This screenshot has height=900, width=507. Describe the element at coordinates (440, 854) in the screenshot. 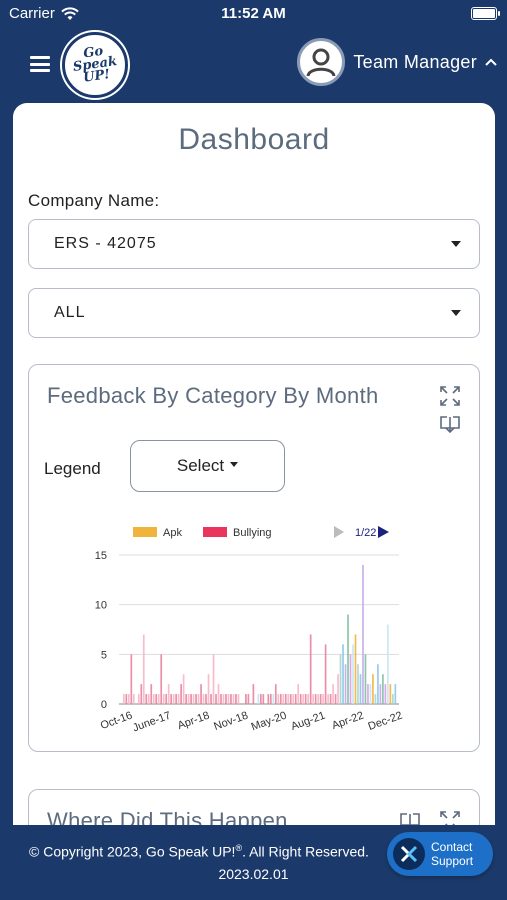

I see `contact-support-button: Contact Support` at that location.